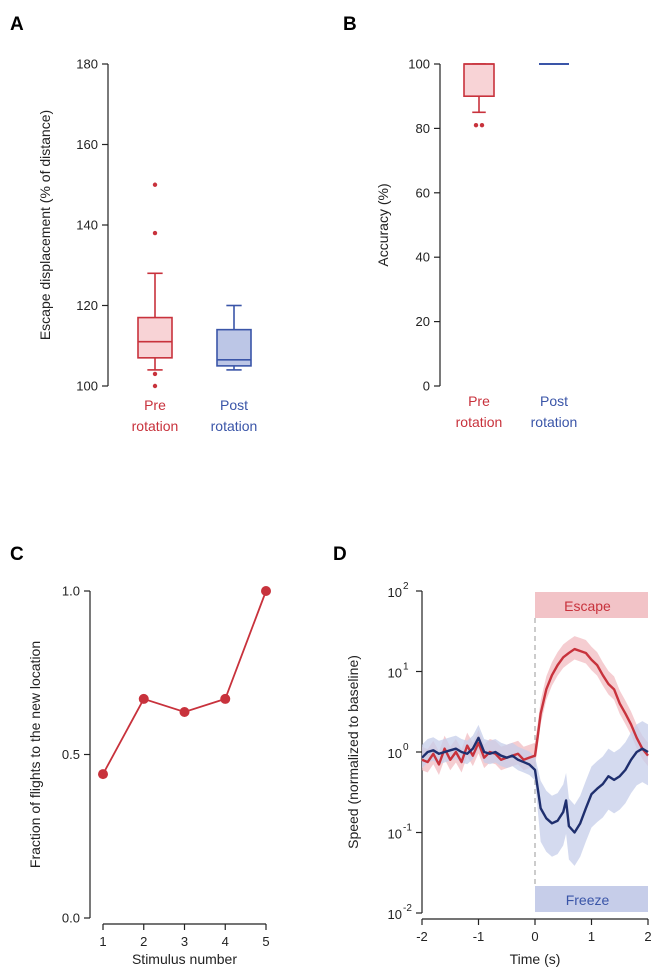 The height and width of the screenshot is (978, 652). I want to click on x-axis-label: Stimulus number, so click(184, 959).